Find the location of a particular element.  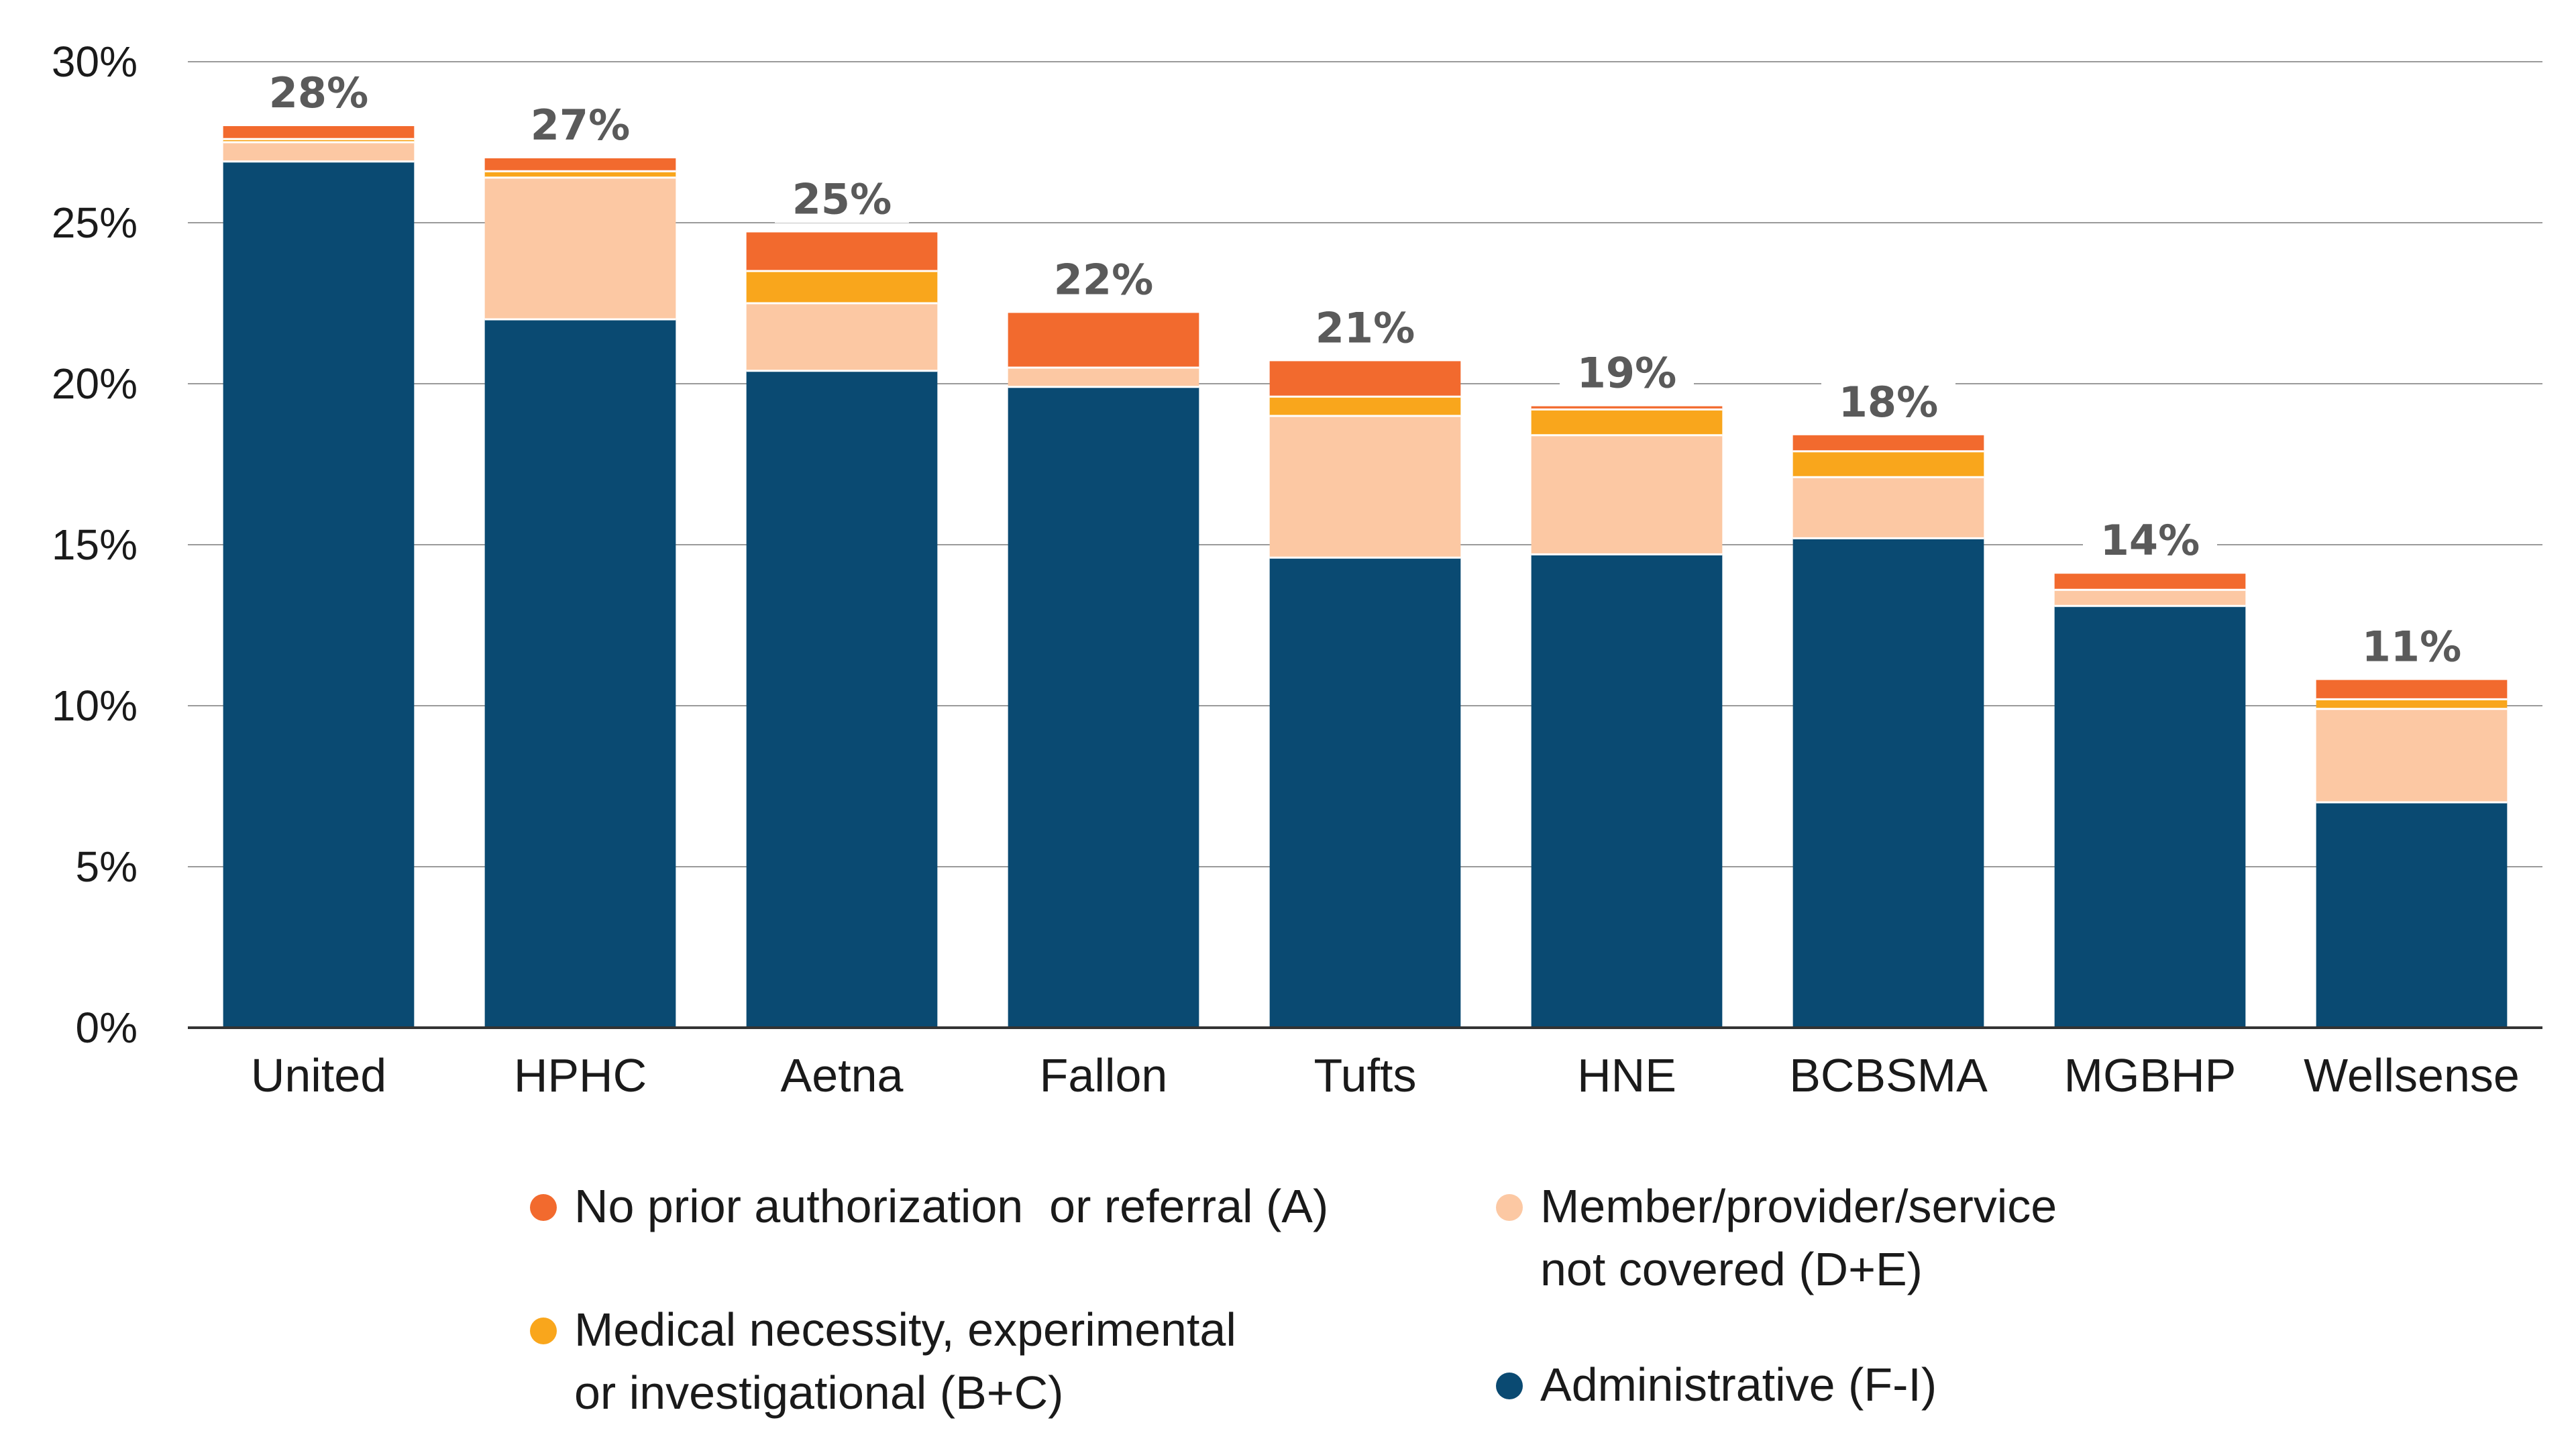

bar-total-label: 22% is located at coordinates (1103, 279).